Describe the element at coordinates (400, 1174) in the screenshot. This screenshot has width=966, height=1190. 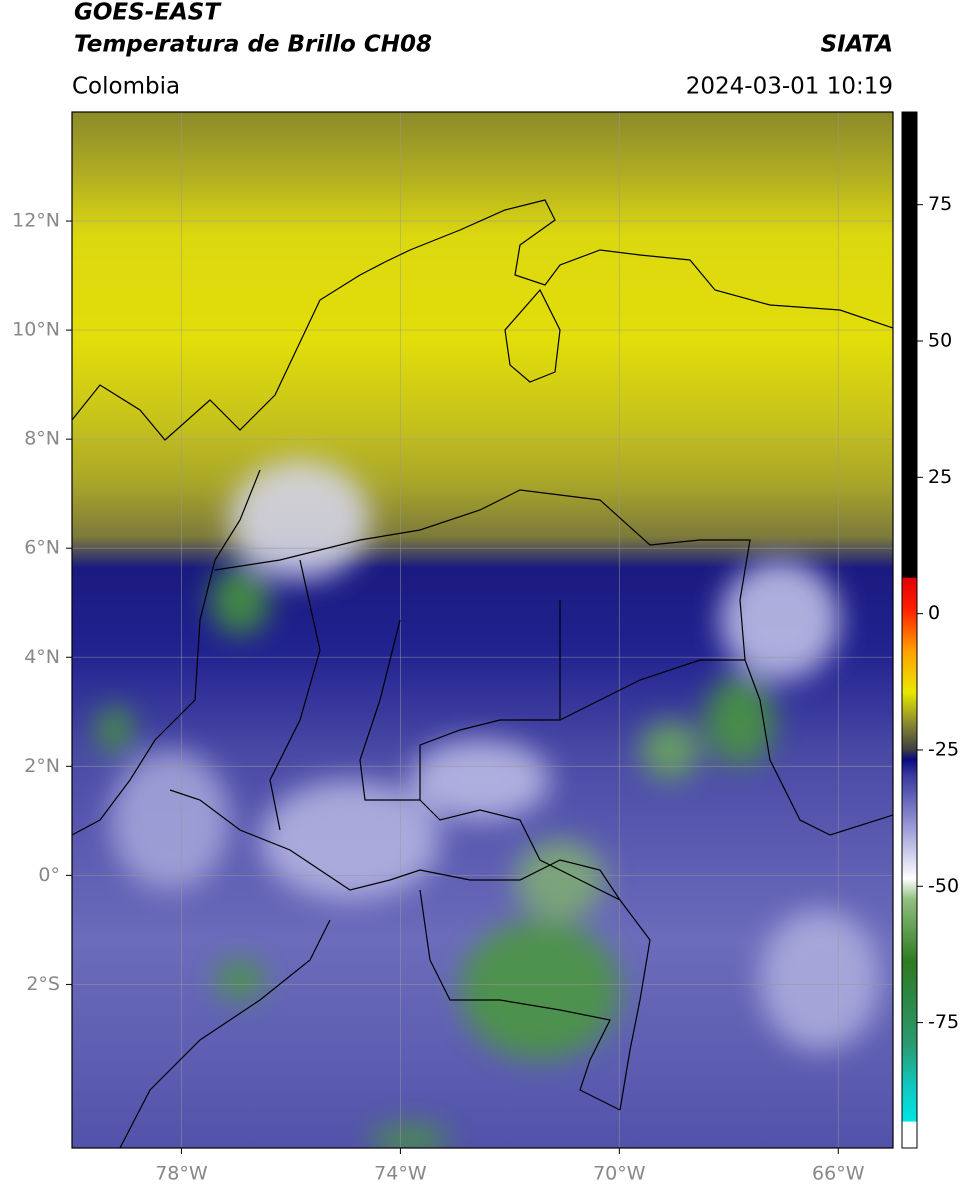
I see `x-tick-label: 74°W` at that location.